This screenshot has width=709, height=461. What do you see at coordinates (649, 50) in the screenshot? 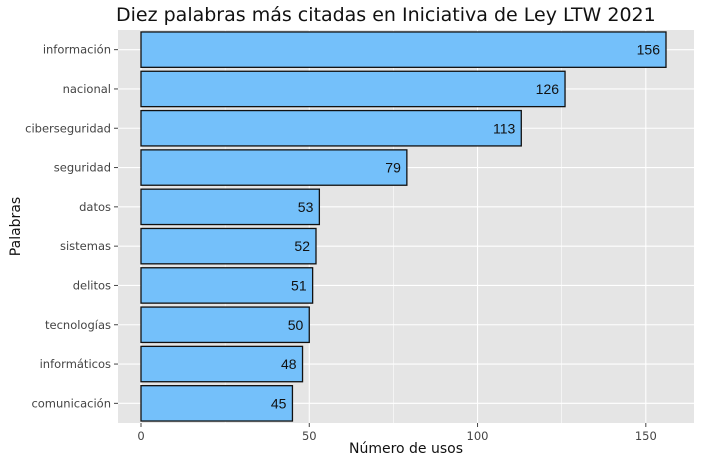
I see `bar-value-label: 156` at bounding box center [649, 50].